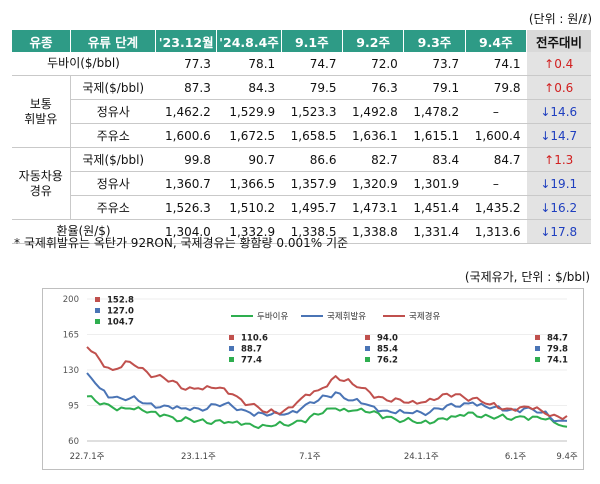 Image resolution: width=600 pixels, height=484 pixels. Describe the element at coordinates (558, 207) in the screenshot. I see `change-cell: ↓16.2` at that location.